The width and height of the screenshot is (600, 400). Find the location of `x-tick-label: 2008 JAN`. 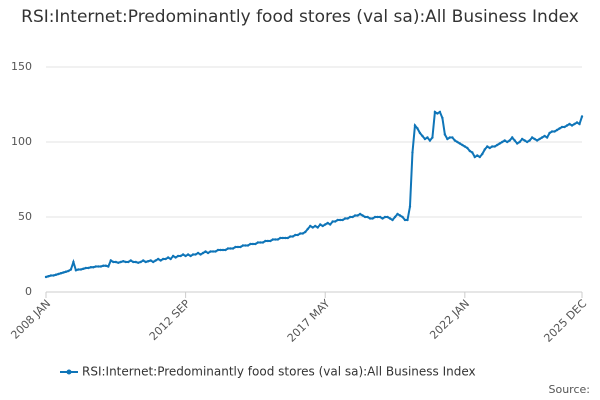

x-tick-label: 2008 JAN is located at coordinates (30, 319).